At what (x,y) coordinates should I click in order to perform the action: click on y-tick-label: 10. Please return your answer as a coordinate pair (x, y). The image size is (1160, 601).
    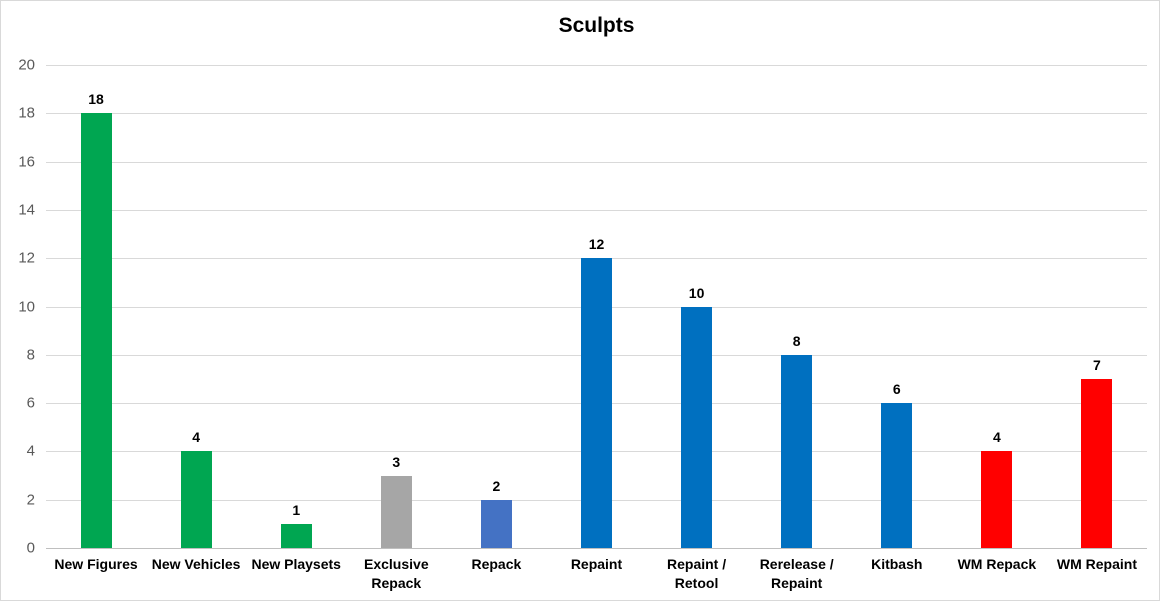
    Looking at the image, I should click on (26, 306).